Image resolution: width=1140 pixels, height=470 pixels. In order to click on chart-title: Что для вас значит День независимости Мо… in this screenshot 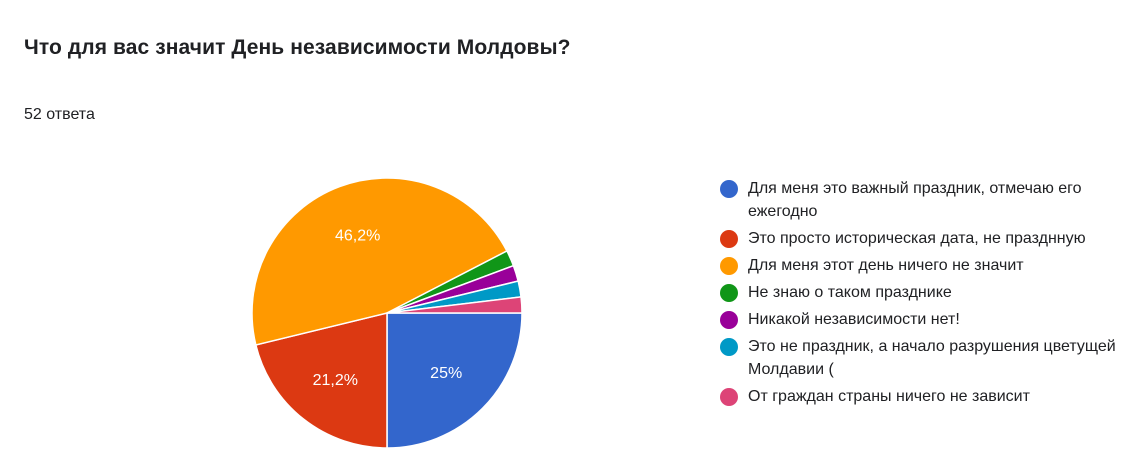, I will do `click(297, 47)`.